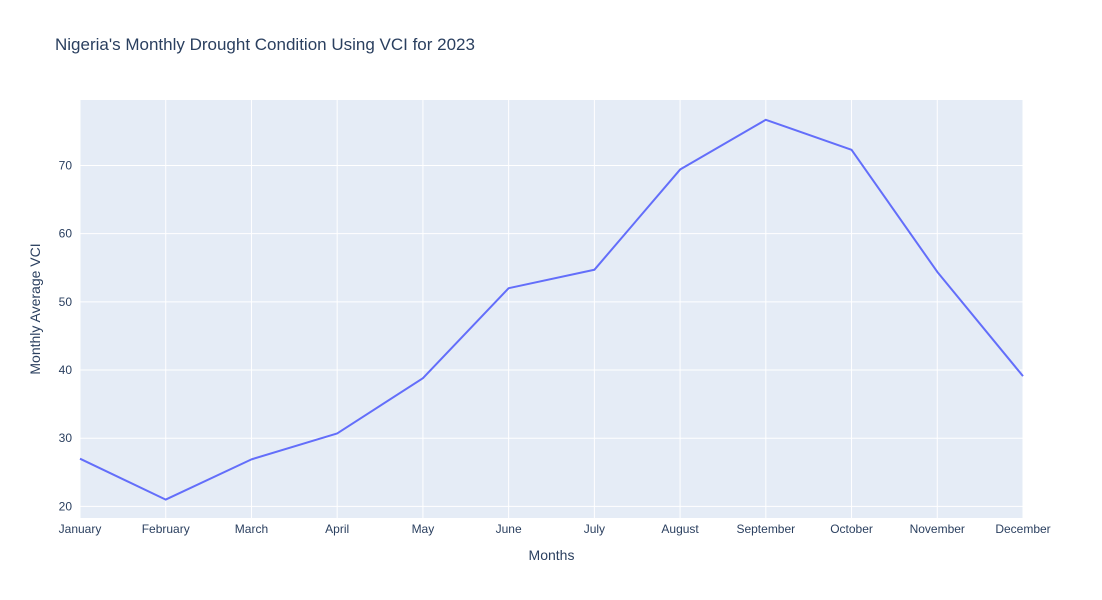 The width and height of the screenshot is (1102, 600). Describe the element at coordinates (552, 555) in the screenshot. I see `x-axis-title: Months` at that location.